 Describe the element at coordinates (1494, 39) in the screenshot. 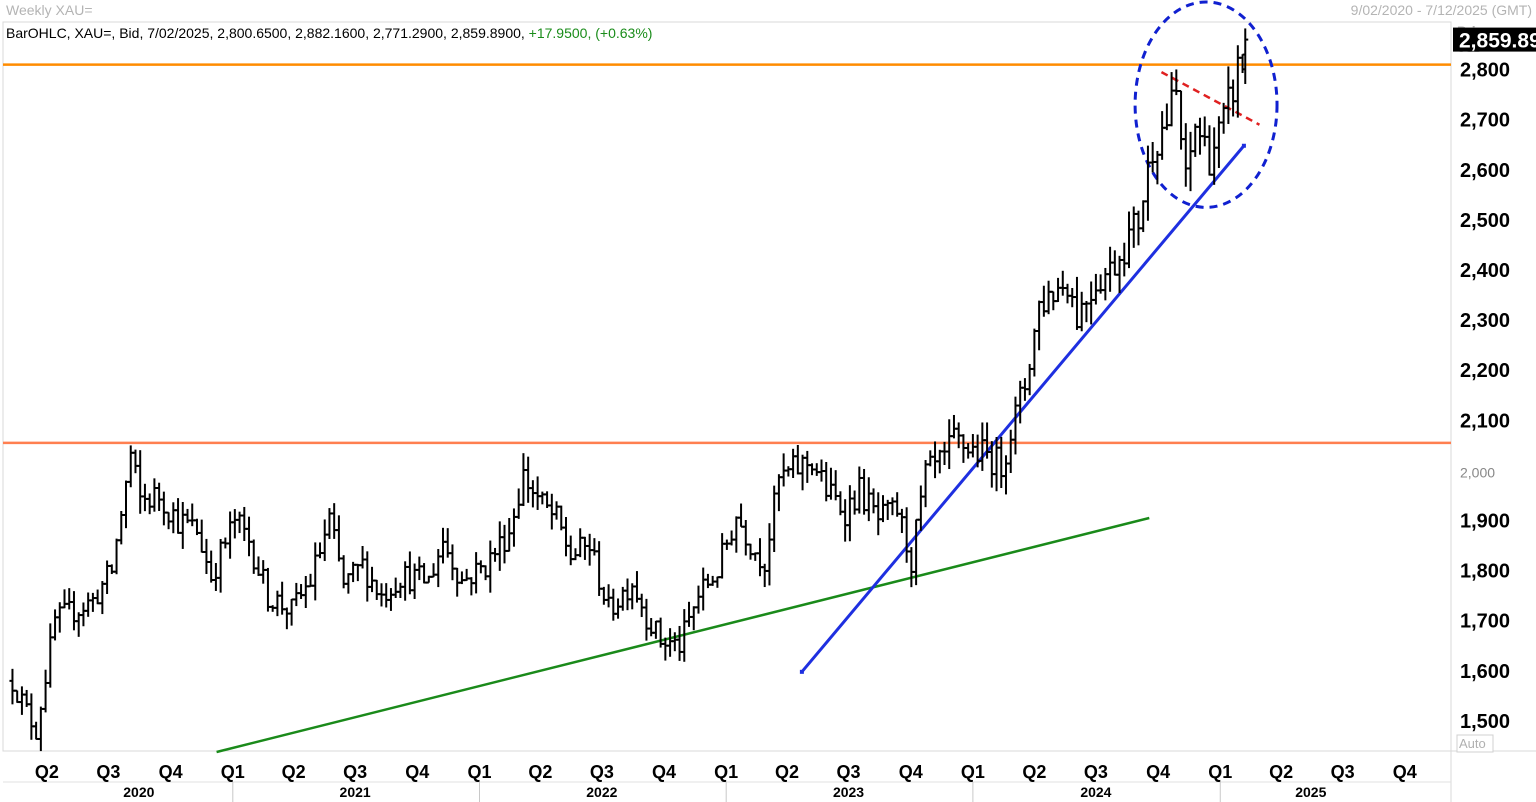

I see `last-price-tag` at that location.